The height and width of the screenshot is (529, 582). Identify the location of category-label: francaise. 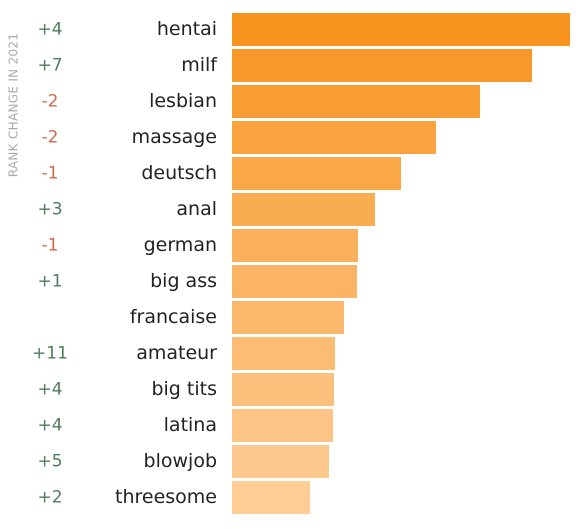
(173, 317).